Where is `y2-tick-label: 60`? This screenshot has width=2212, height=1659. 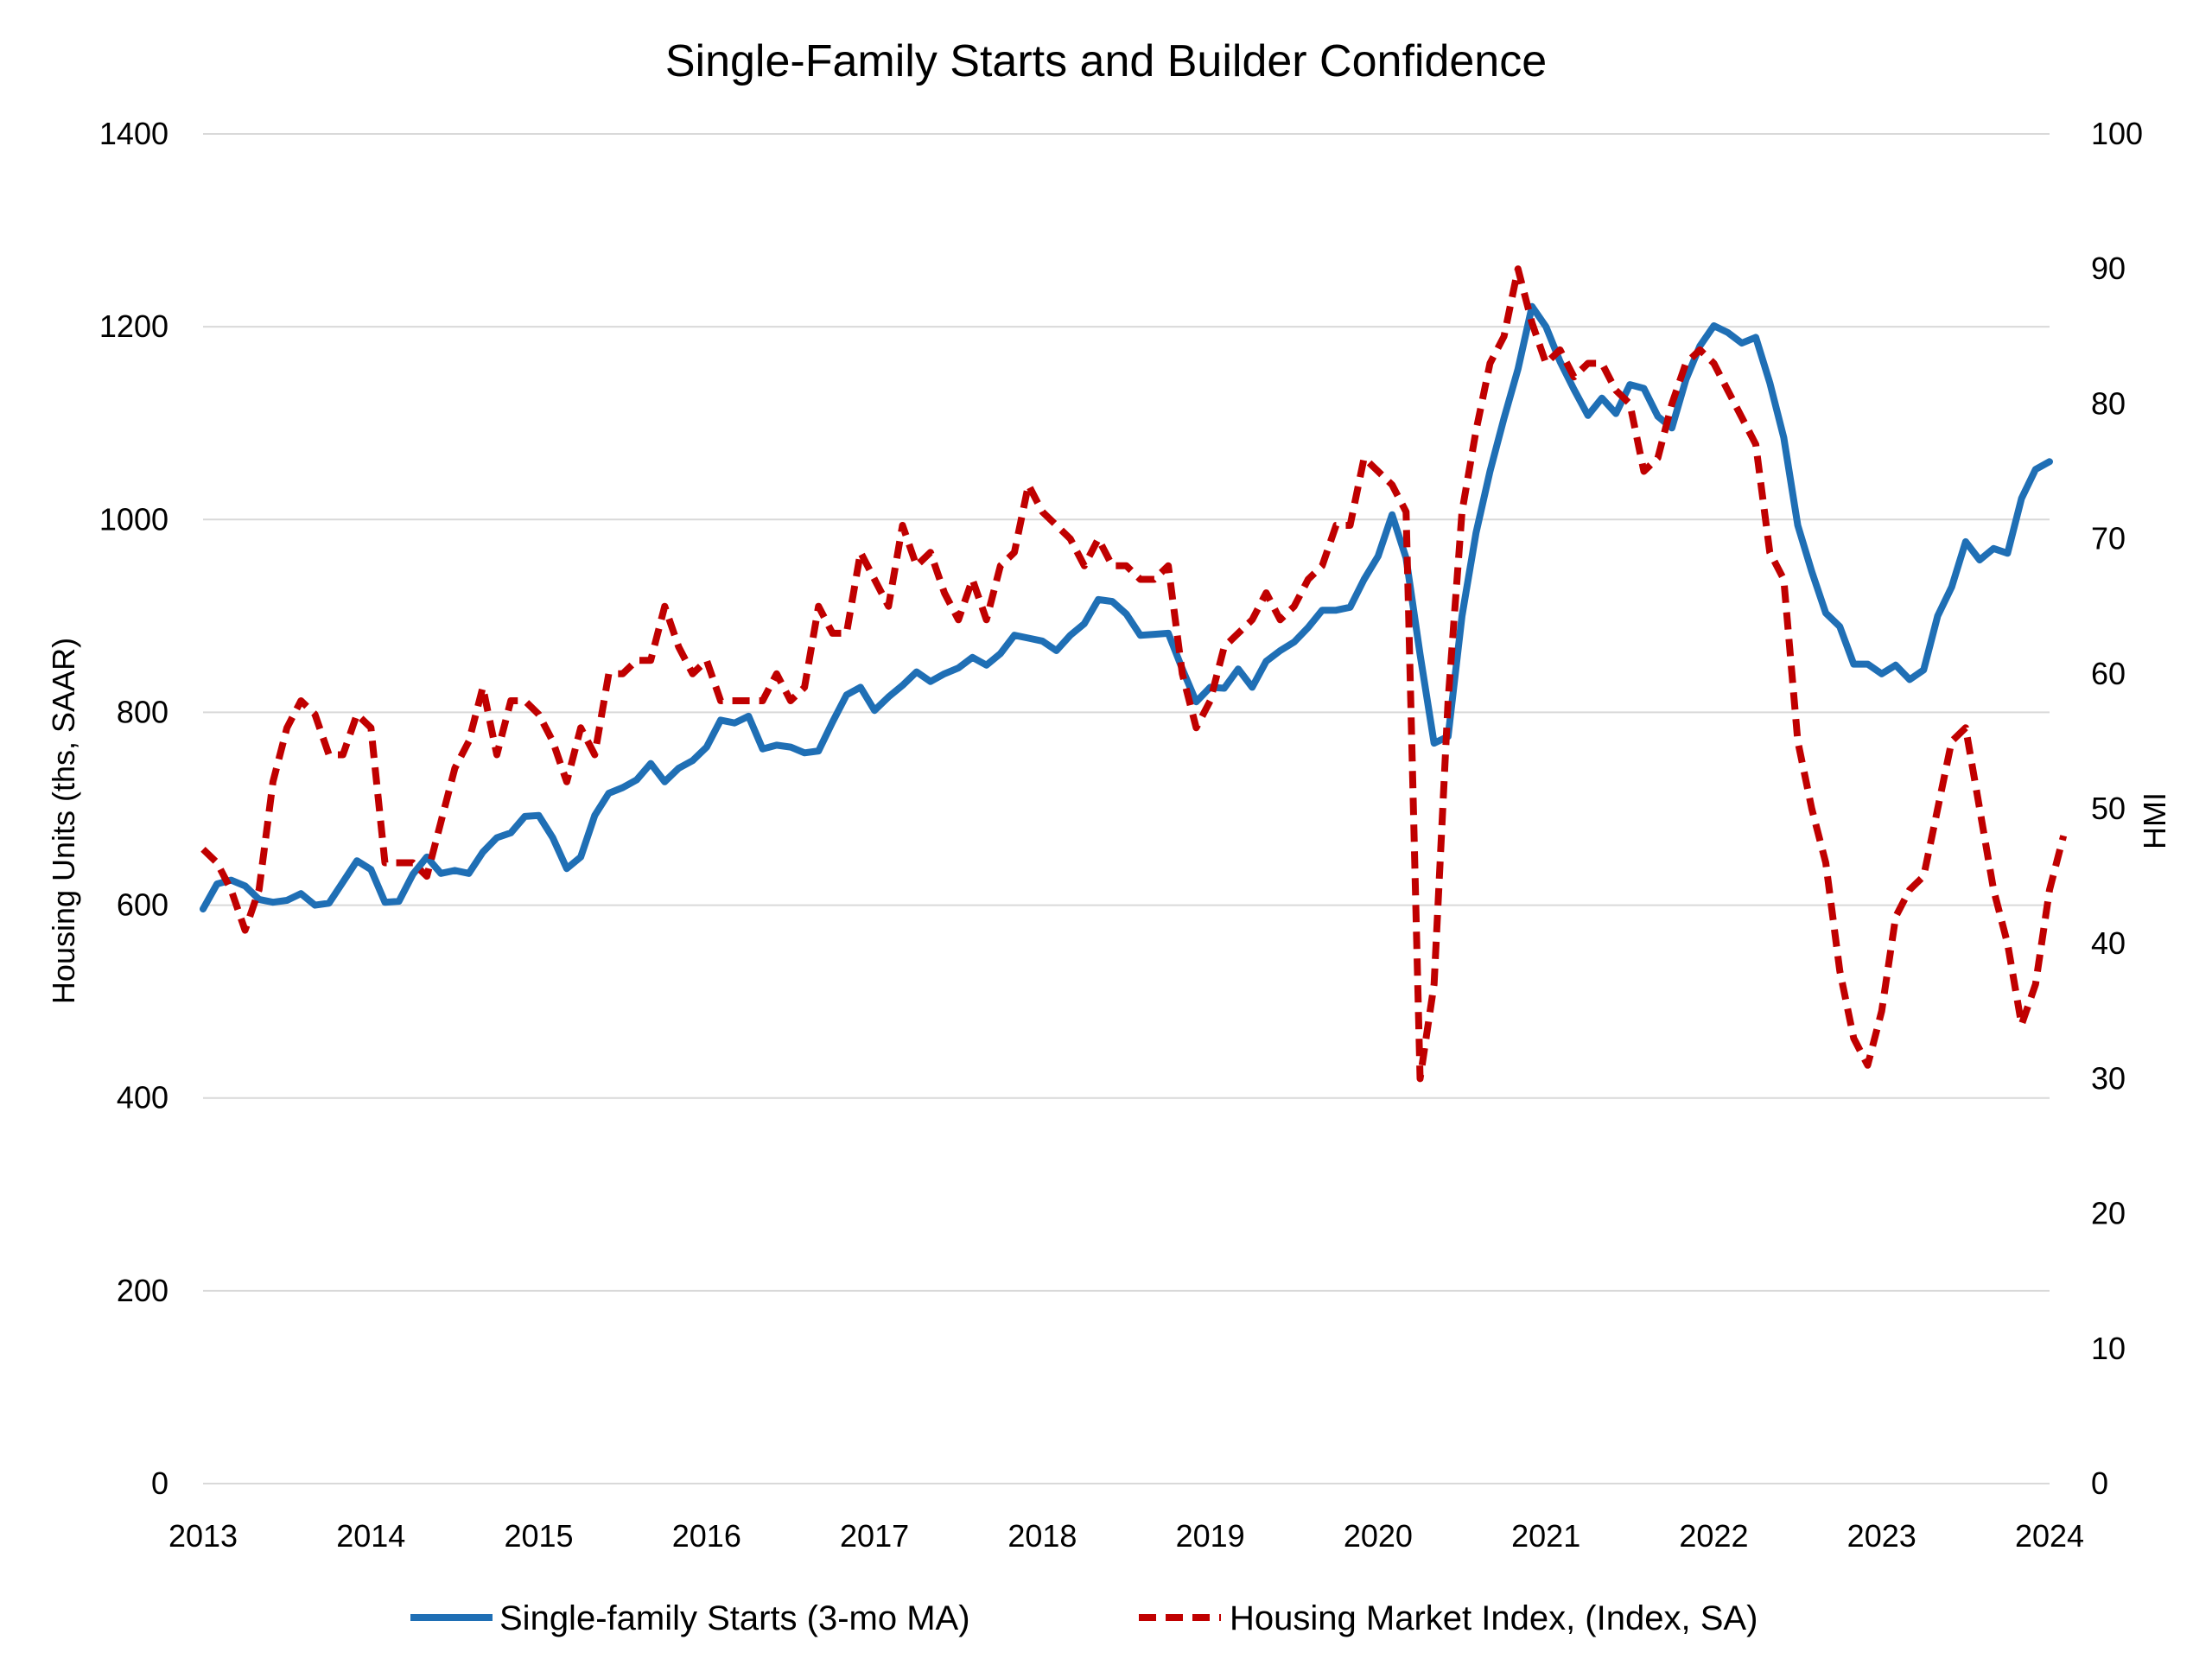
y2-tick-label: 60 is located at coordinates (2108, 673).